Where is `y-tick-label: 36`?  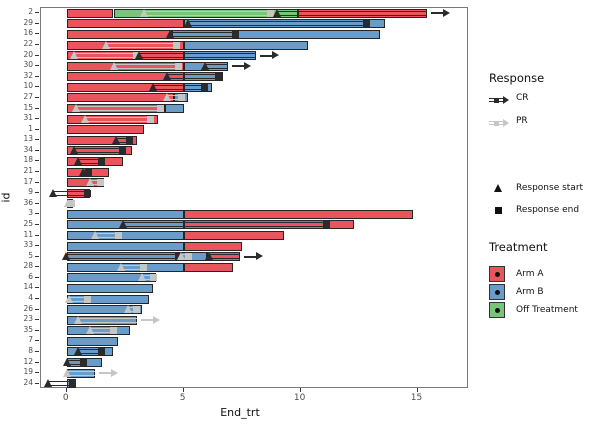
y-tick-label: 36 is located at coordinates (28, 202).